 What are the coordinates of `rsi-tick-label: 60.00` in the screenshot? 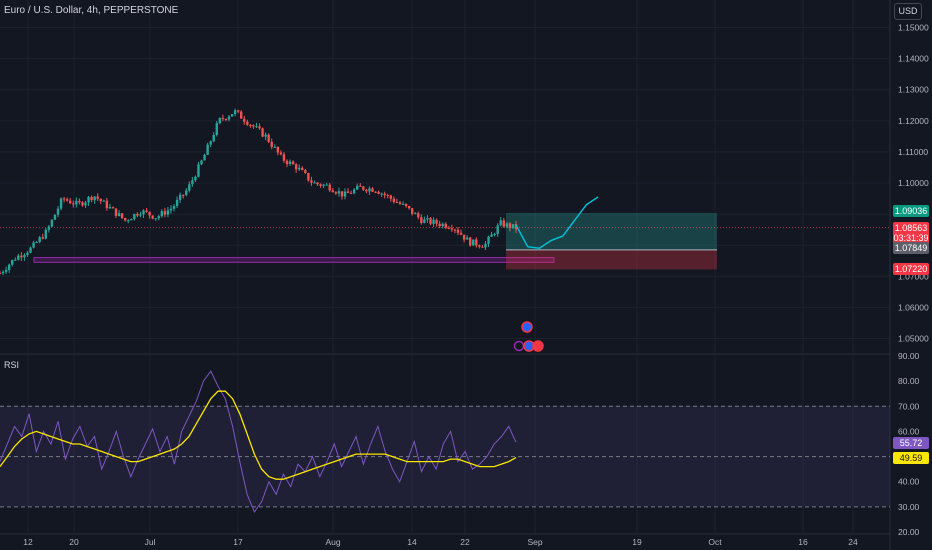 It's located at (909, 431).